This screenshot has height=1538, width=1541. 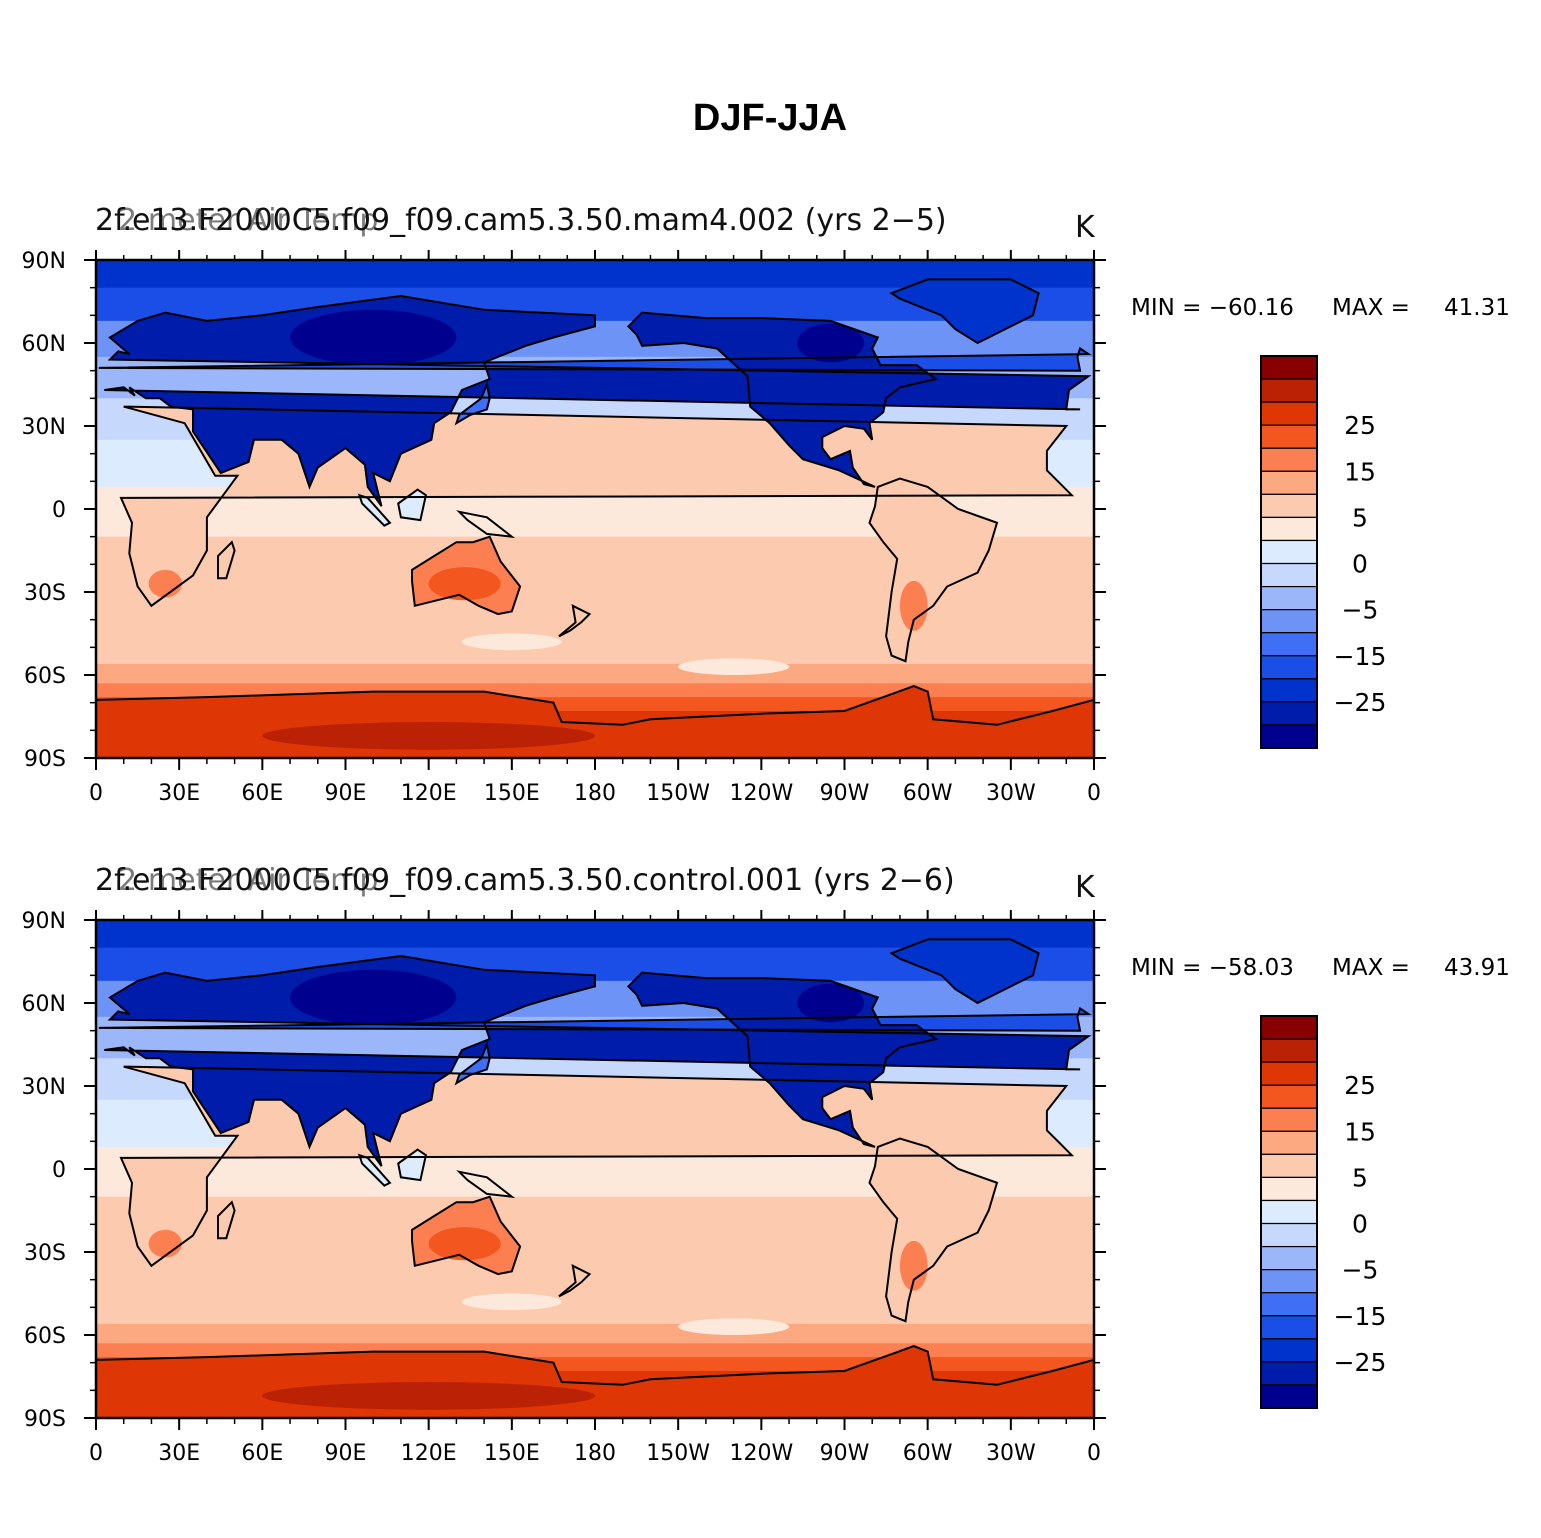 I want to click on land-fill-newzealand, so click(x=574, y=1281).